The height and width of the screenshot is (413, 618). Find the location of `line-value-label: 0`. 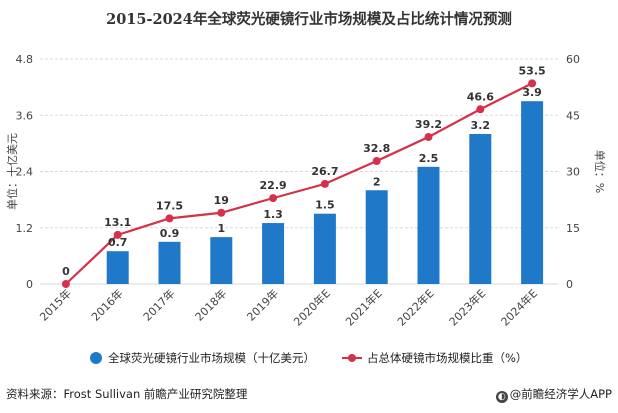

line-value-label: 0 is located at coordinates (66, 271).